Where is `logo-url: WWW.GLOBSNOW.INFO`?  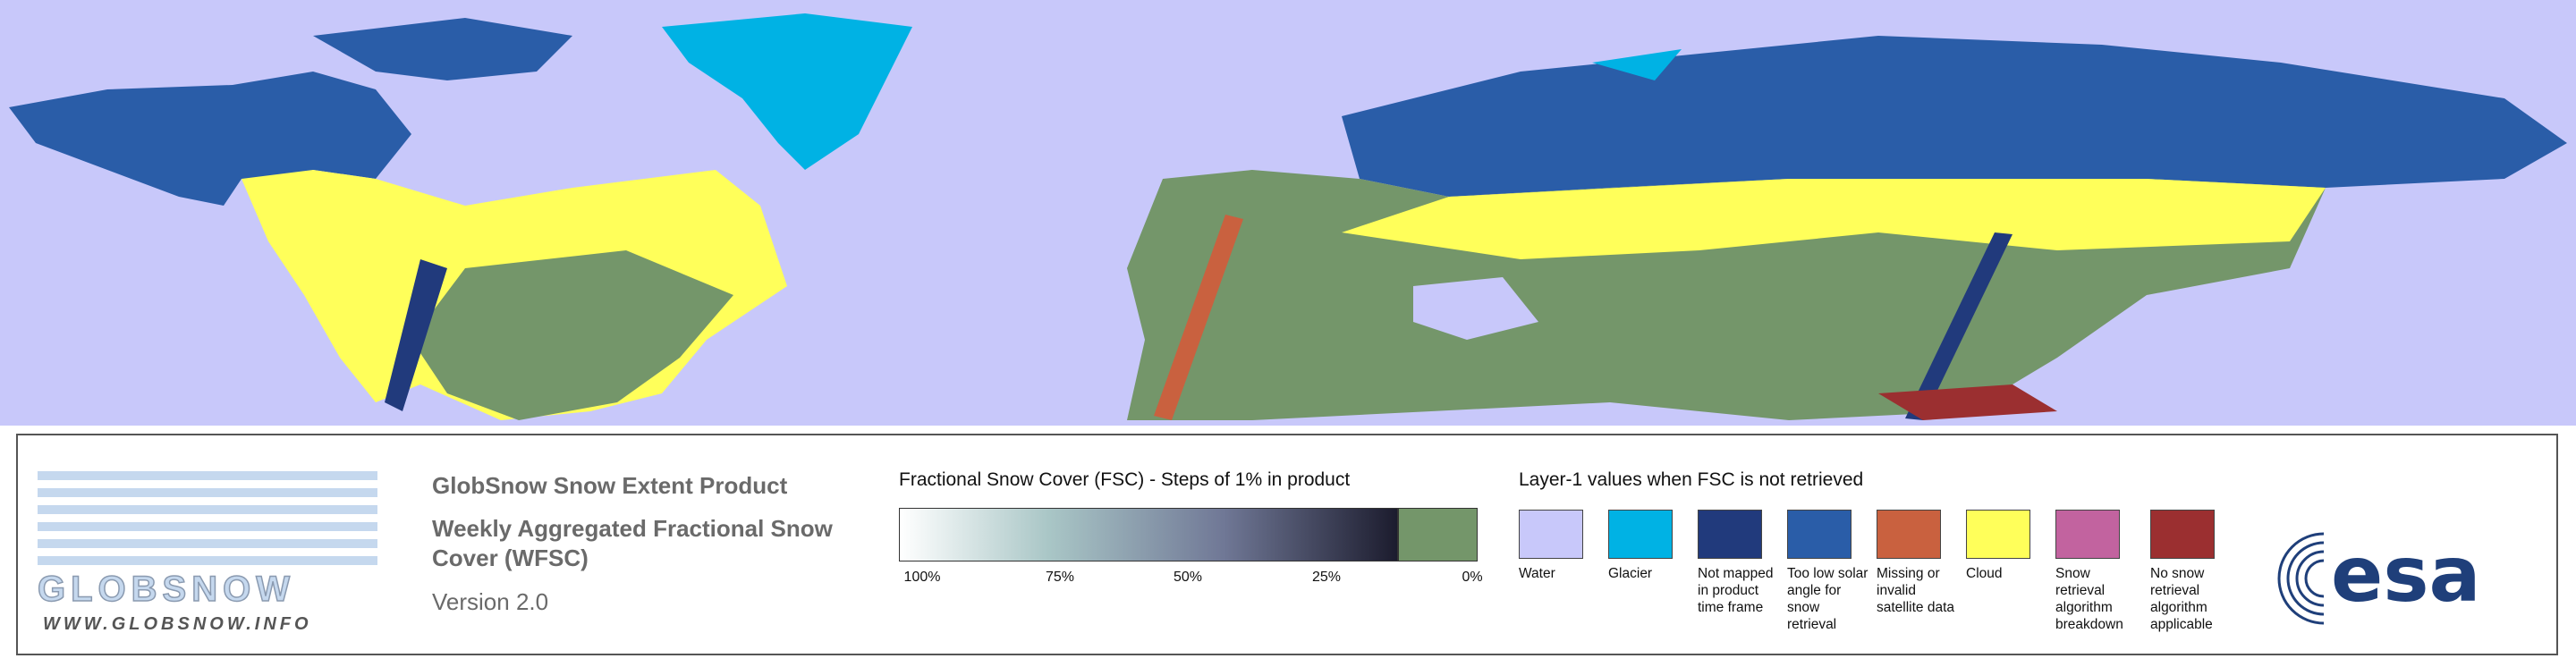
logo-url: WWW.GLOBSNOW.INFO is located at coordinates (177, 624).